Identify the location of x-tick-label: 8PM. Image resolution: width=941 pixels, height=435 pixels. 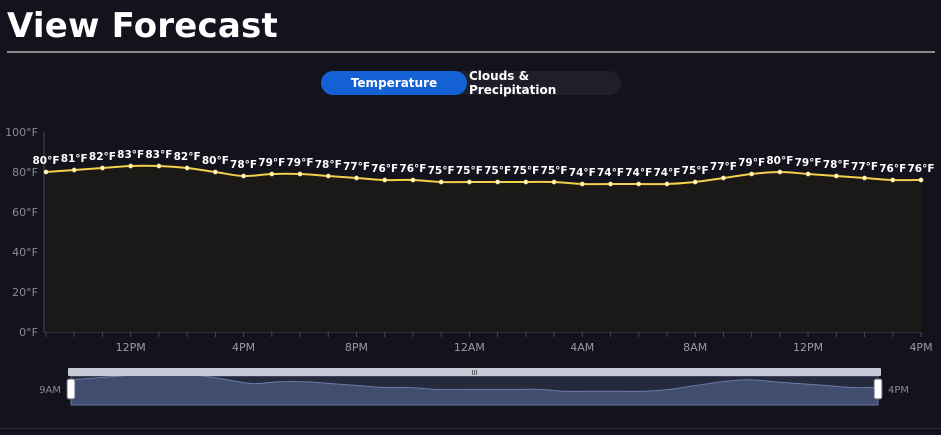
(356, 347).